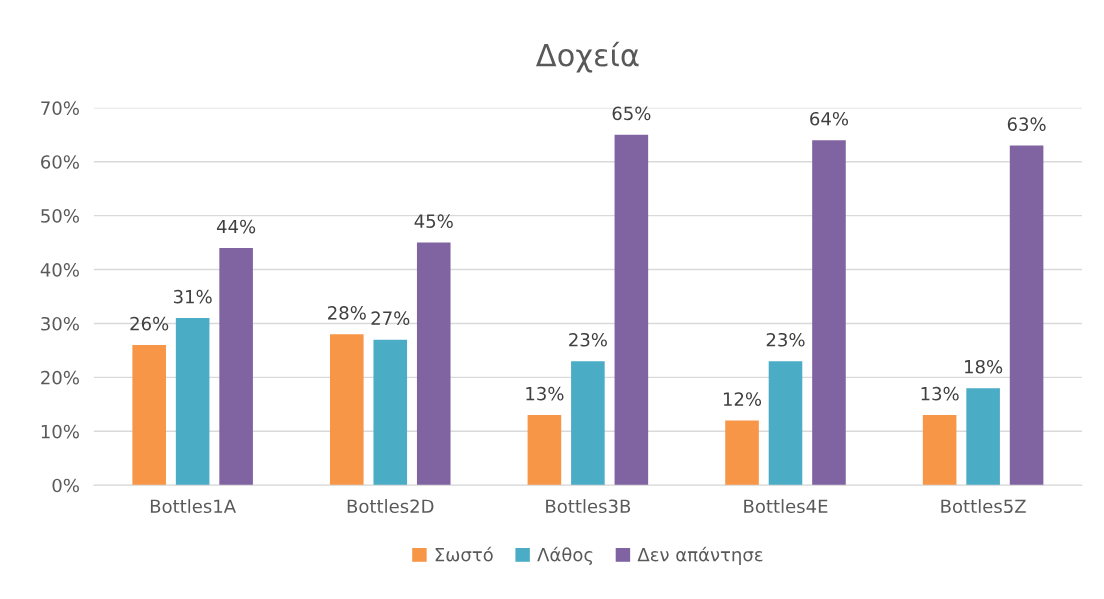 The image size is (1104, 599). Describe the element at coordinates (65, 485) in the screenshot. I see `y-tick-label: 0%` at that location.